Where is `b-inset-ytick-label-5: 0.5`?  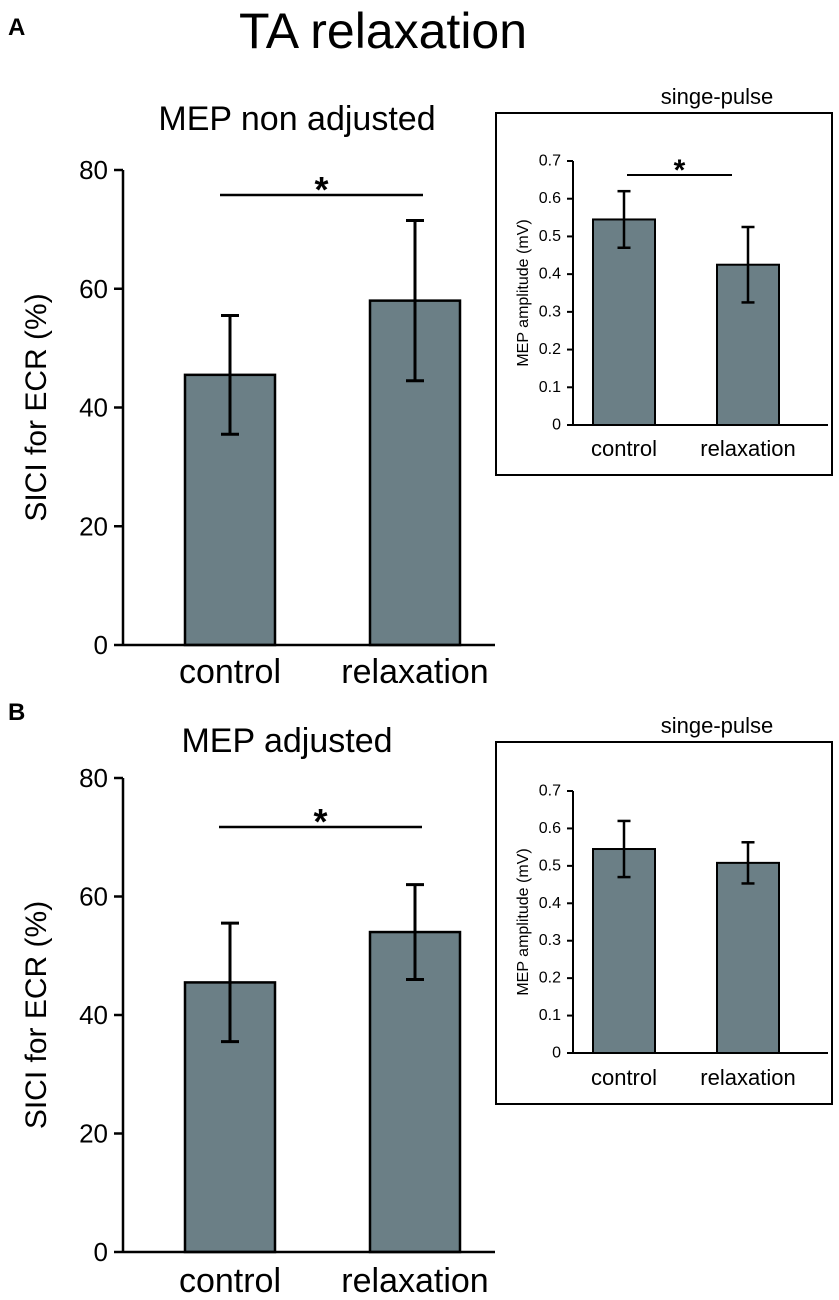 b-inset-ytick-label-5: 0.5 is located at coordinates (550, 865).